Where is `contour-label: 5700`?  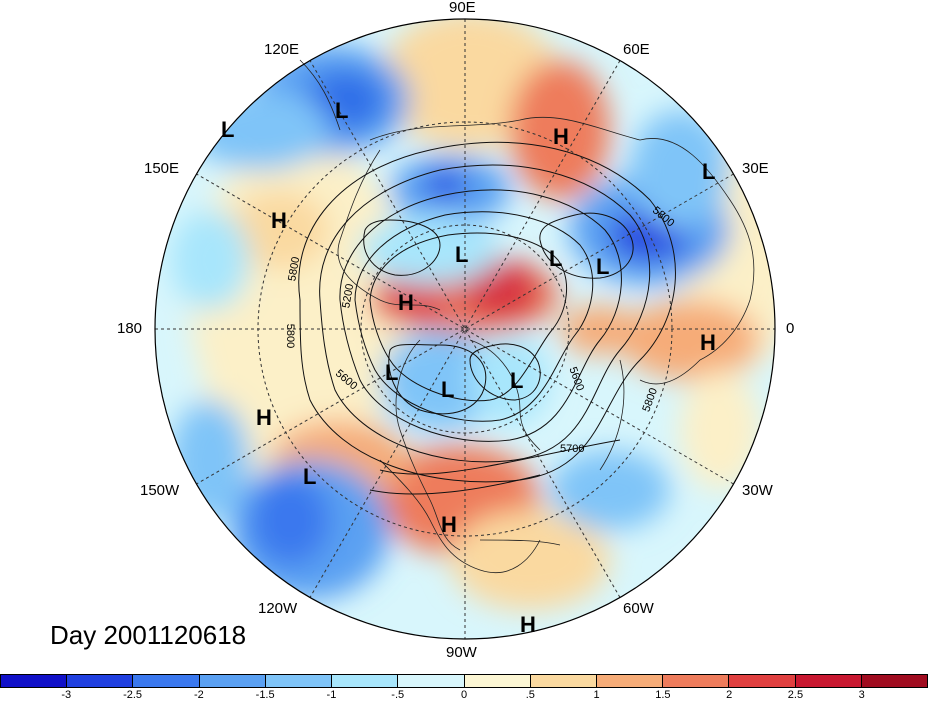
contour-label: 5700 is located at coordinates (572, 449).